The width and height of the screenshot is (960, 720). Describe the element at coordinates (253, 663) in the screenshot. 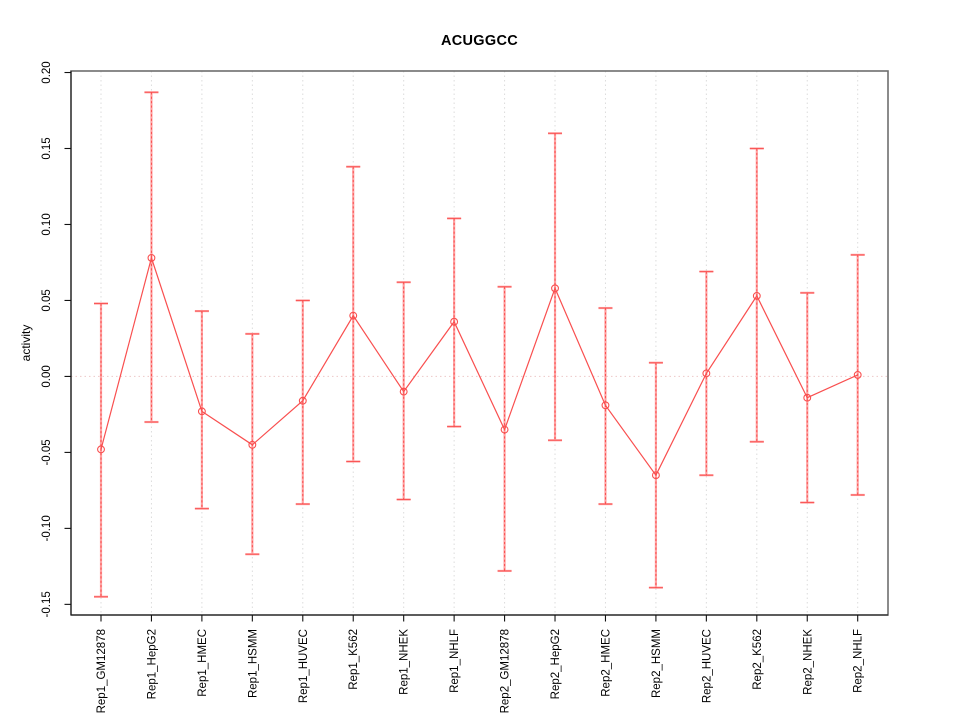

I see `x-tick-label-Rep1_HSMM: Rep1_HSMM` at that location.